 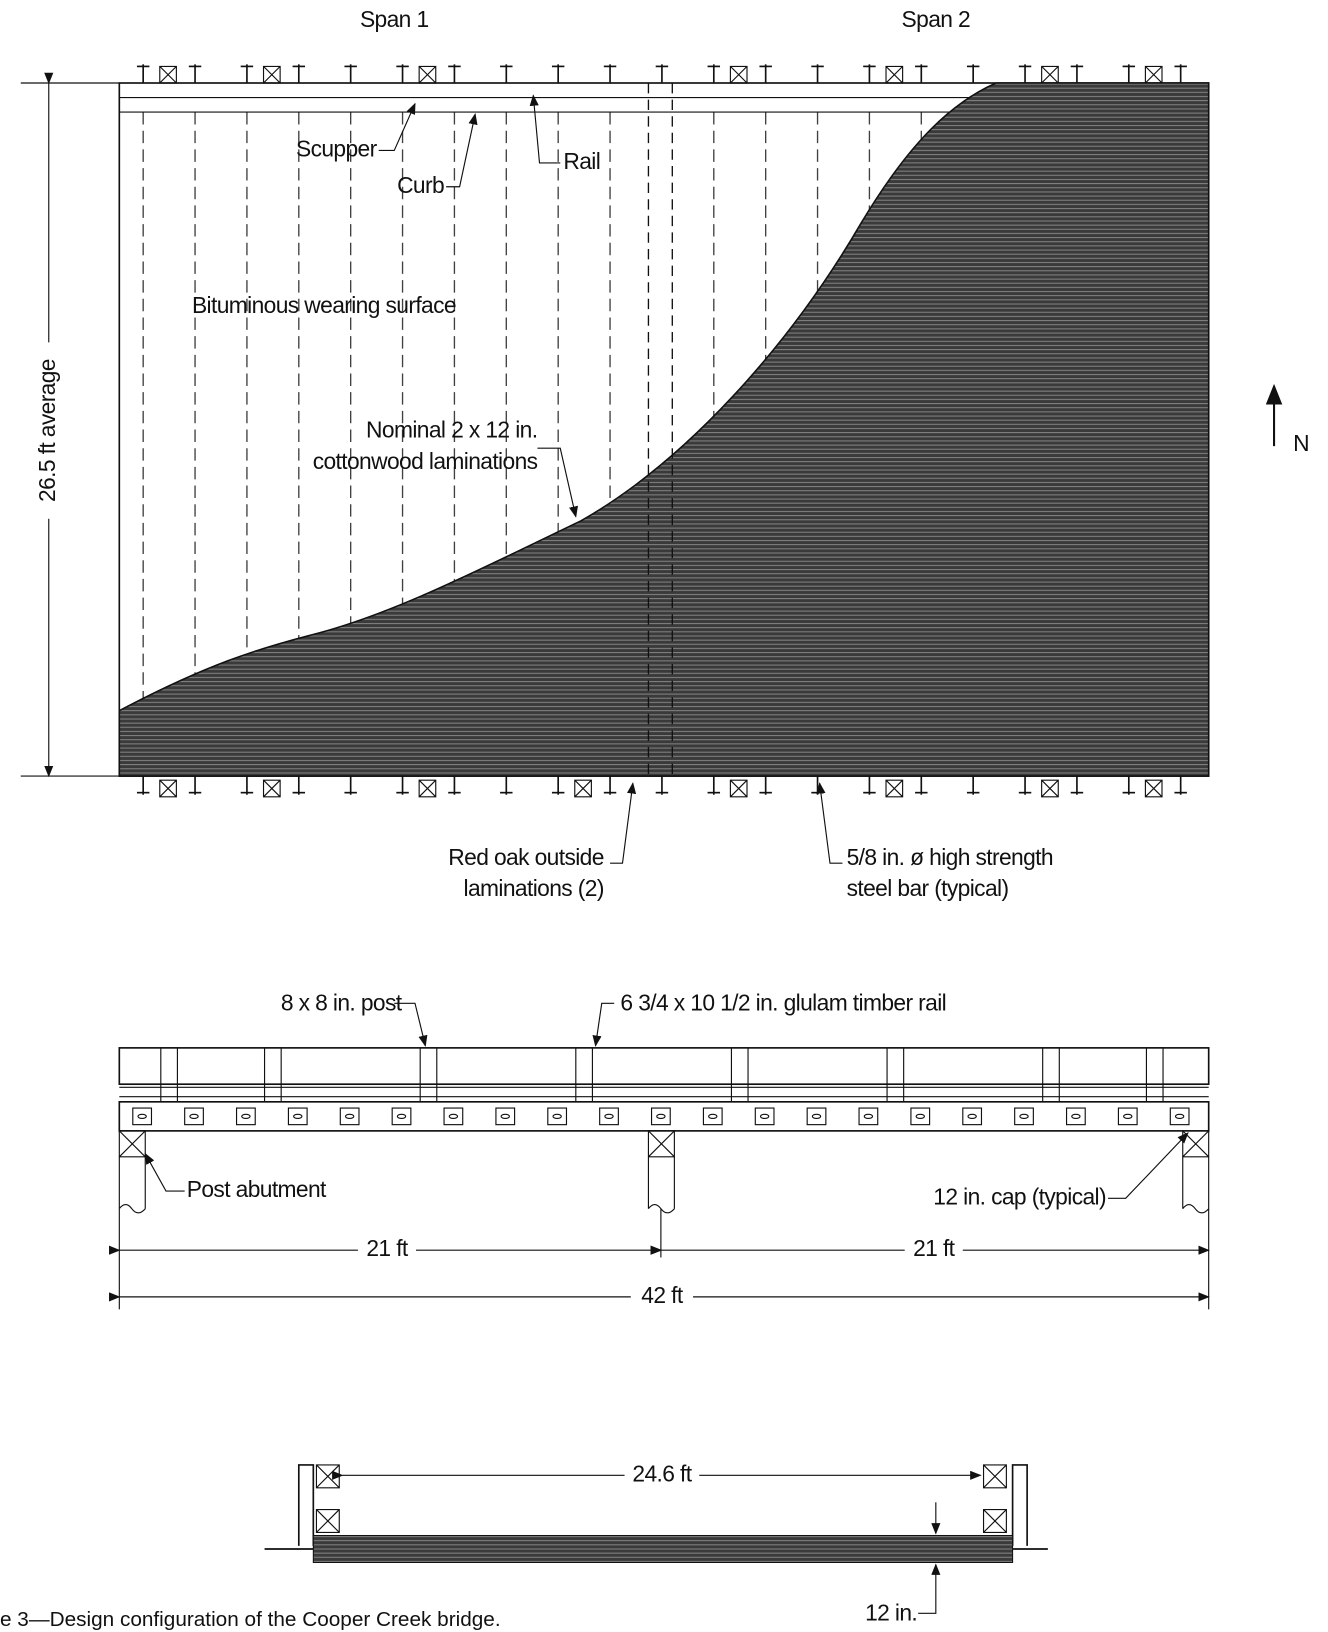 What do you see at coordinates (891, 1612) in the screenshot?
I see `dimension: 12 in.` at bounding box center [891, 1612].